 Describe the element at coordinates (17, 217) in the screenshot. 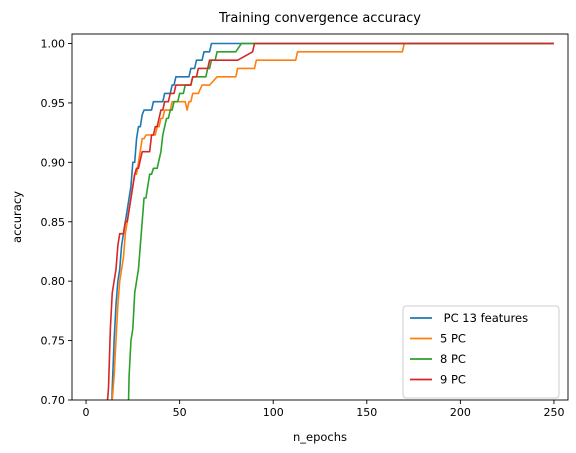

I see `y-axis-label: accuracy` at that location.